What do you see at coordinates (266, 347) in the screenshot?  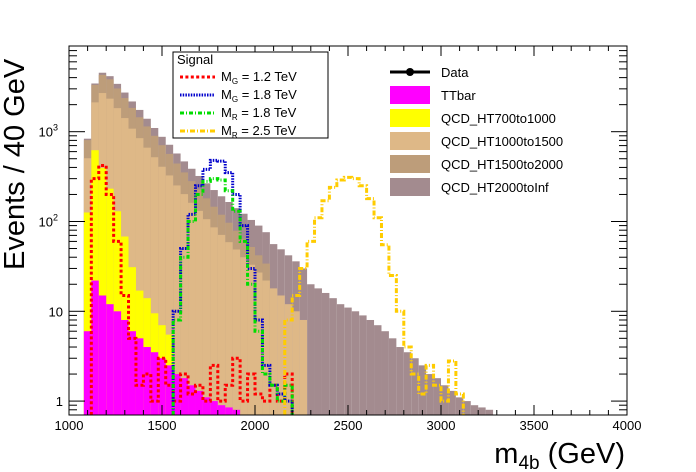 I see `bar-QCD_HT1000to1500-2040` at bounding box center [266, 347].